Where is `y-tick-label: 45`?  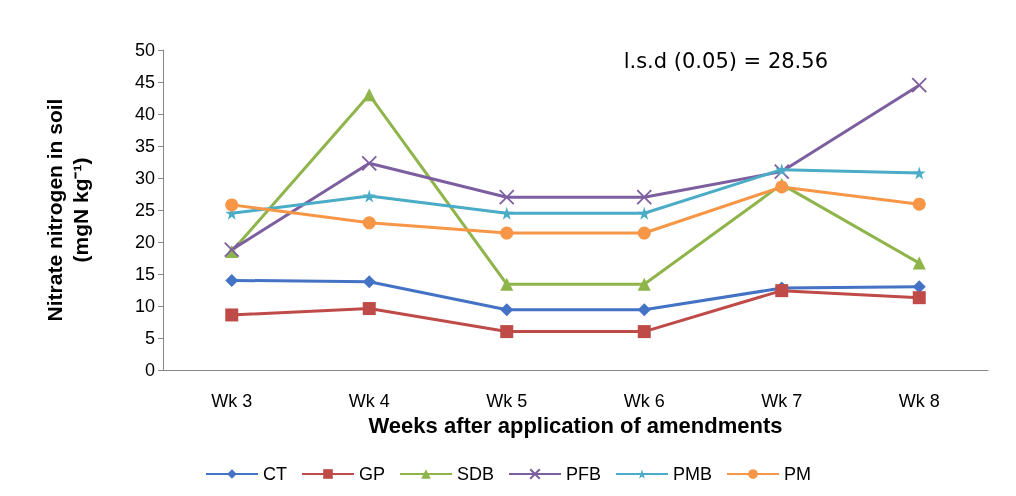 y-tick-label: 45 is located at coordinates (144, 82).